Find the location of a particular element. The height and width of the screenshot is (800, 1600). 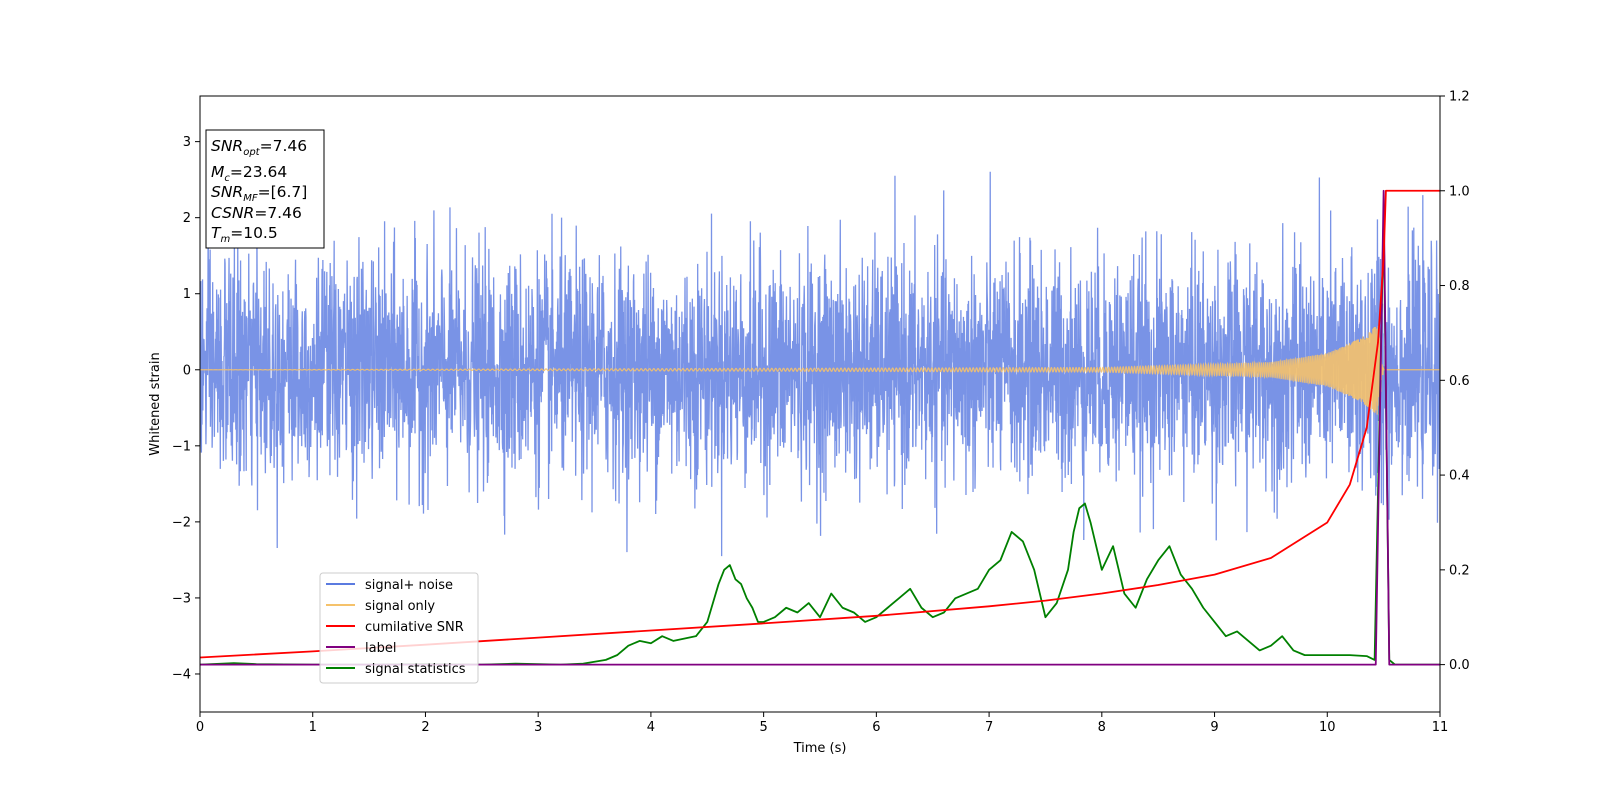

y-right-tick-label: 1.2 is located at coordinates (1459, 97).